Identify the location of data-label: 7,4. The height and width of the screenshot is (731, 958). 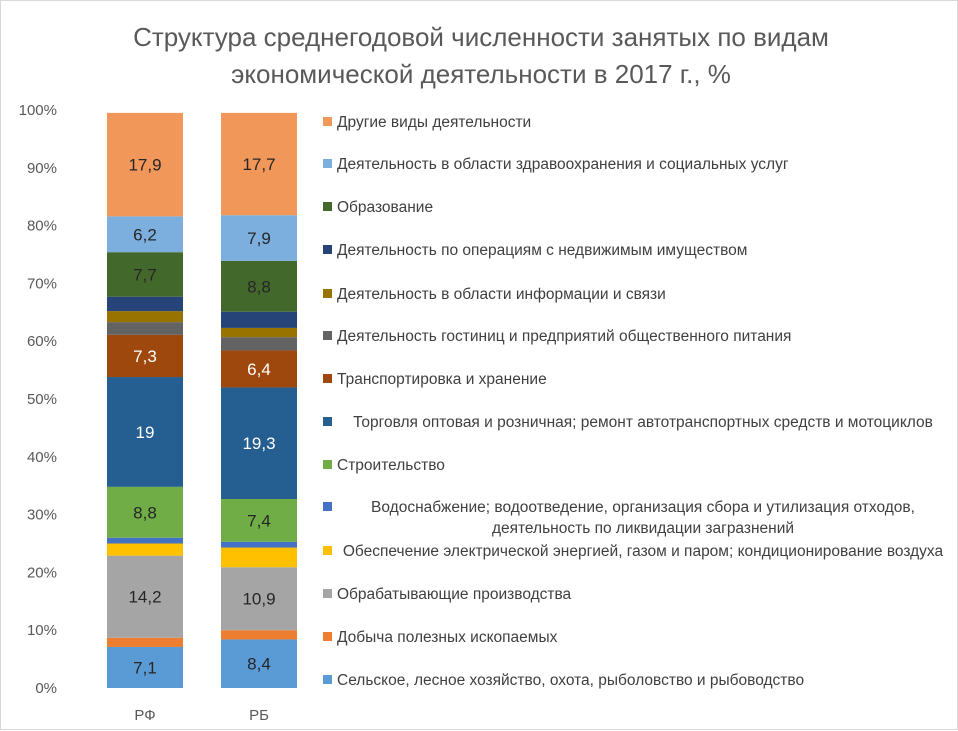
(259, 520).